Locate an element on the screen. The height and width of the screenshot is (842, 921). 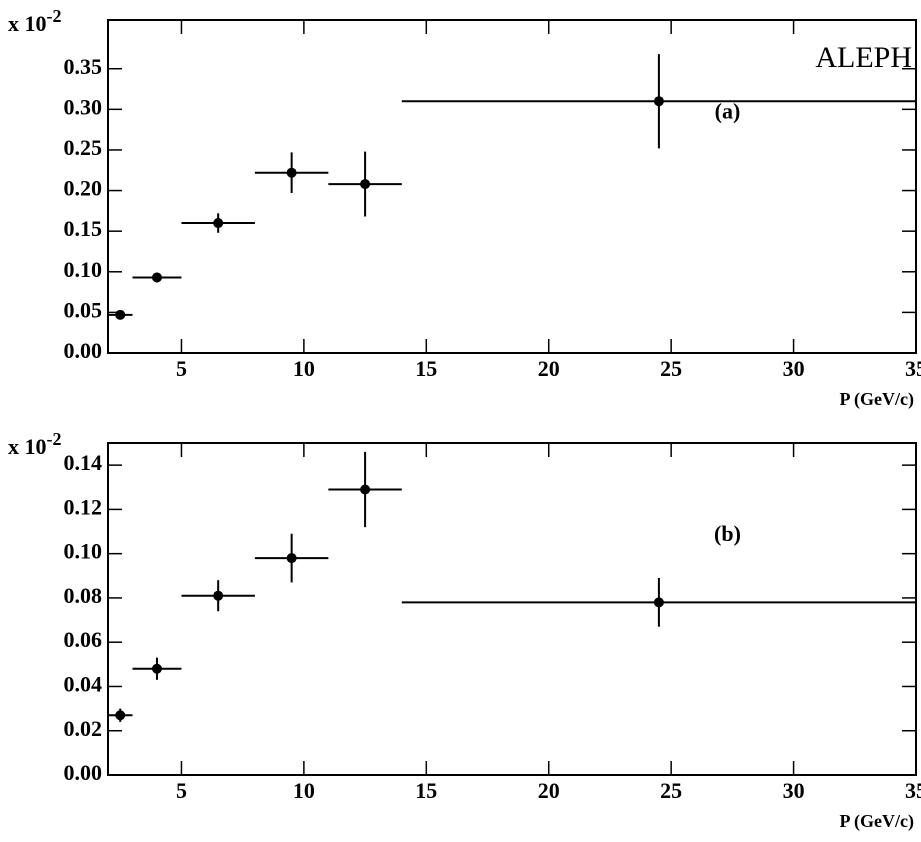
panel-label: (b) is located at coordinates (727, 533).